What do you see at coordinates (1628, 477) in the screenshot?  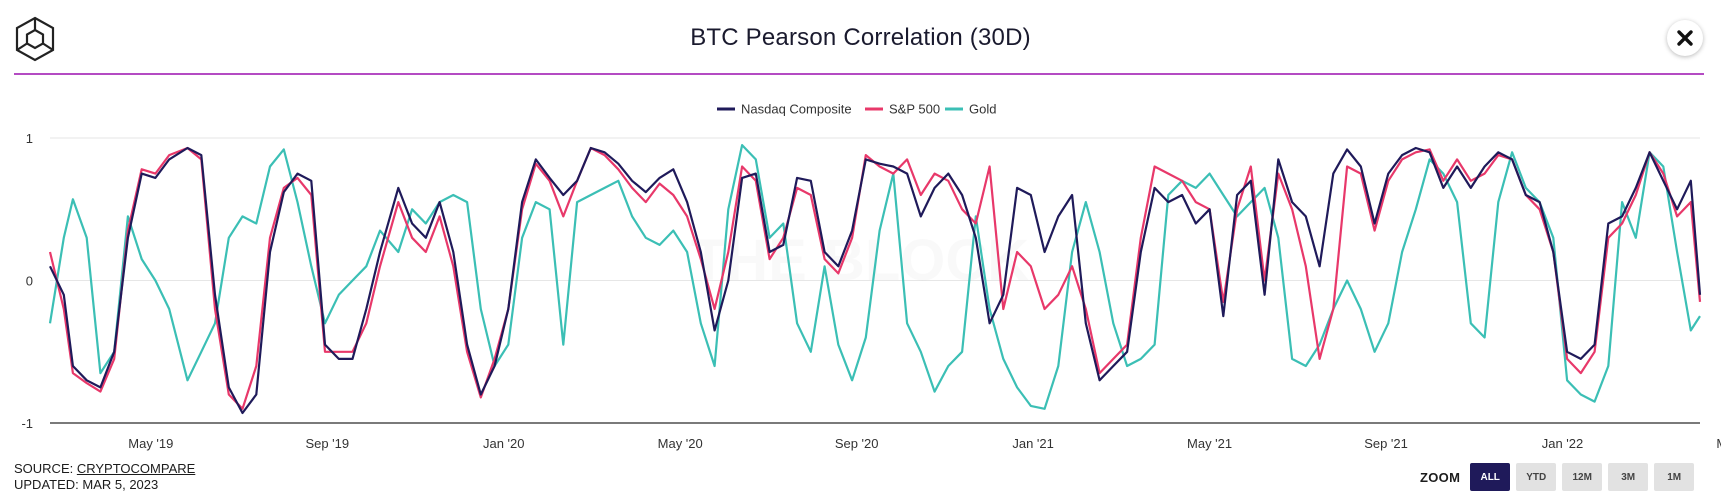 I see `zoom-3m-button: 3M` at bounding box center [1628, 477].